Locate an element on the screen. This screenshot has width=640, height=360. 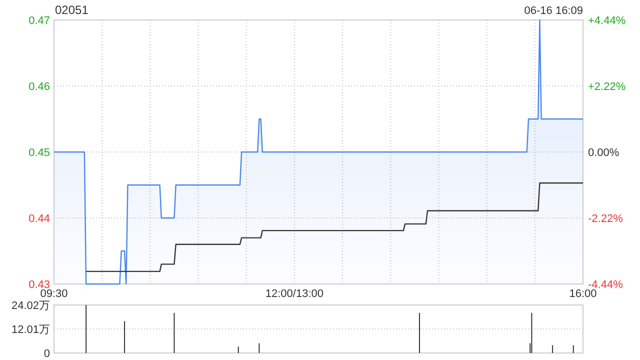
x-tick-label: 12:00/13:00 is located at coordinates (294, 294).